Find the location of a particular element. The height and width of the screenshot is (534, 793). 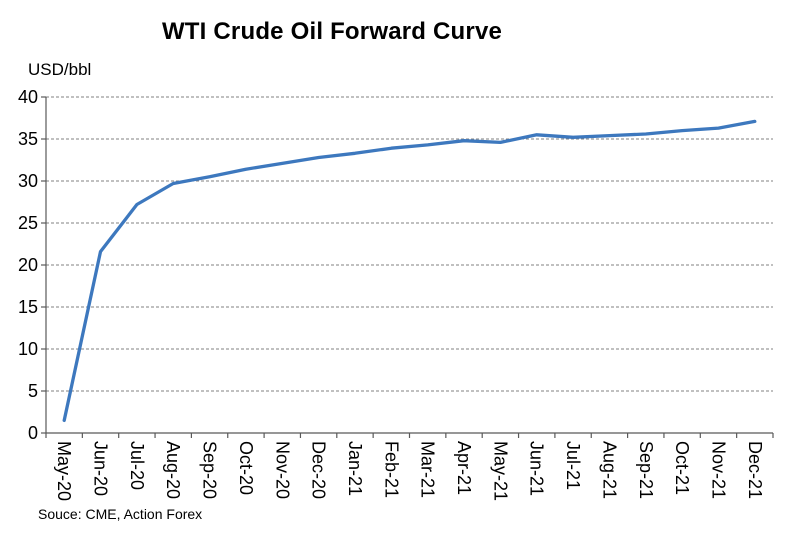

x-tick-label: Oct-20 is located at coordinates (245, 468).